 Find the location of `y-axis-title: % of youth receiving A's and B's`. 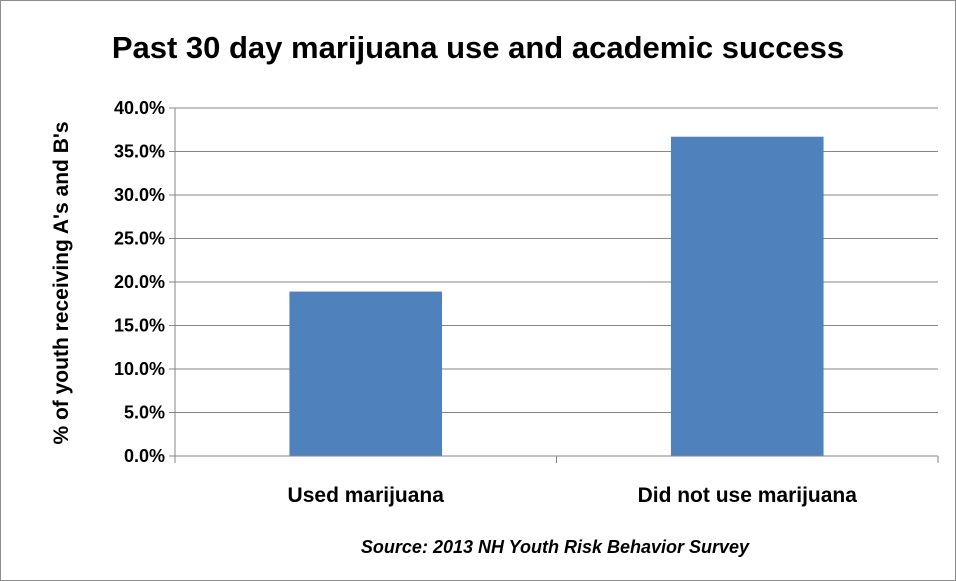

y-axis-title: % of youth receiving A's and B's is located at coordinates (61, 282).